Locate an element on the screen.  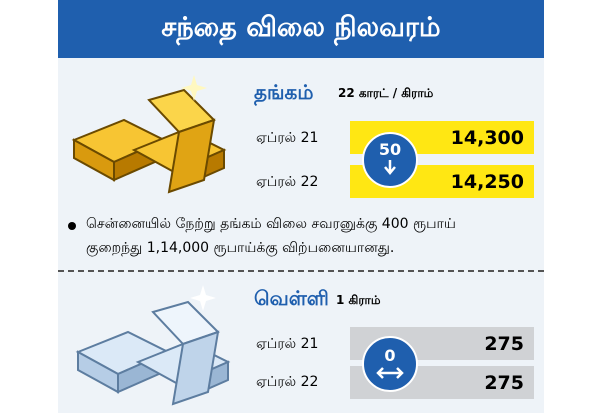
gold-name: தங்கம் is located at coordinates (284, 92).